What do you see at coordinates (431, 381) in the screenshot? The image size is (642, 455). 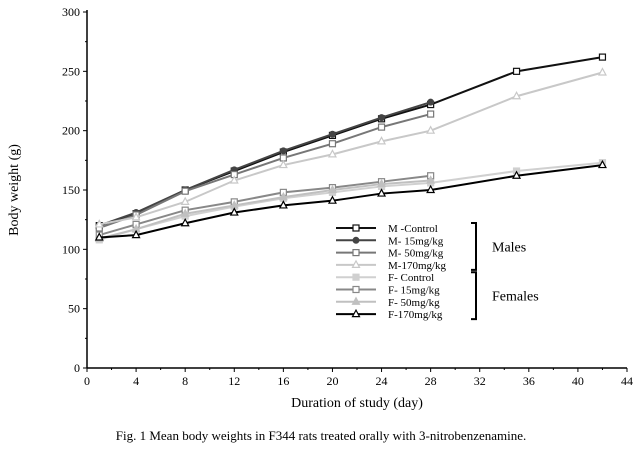 I see `x-tick-label: 28` at bounding box center [431, 381].